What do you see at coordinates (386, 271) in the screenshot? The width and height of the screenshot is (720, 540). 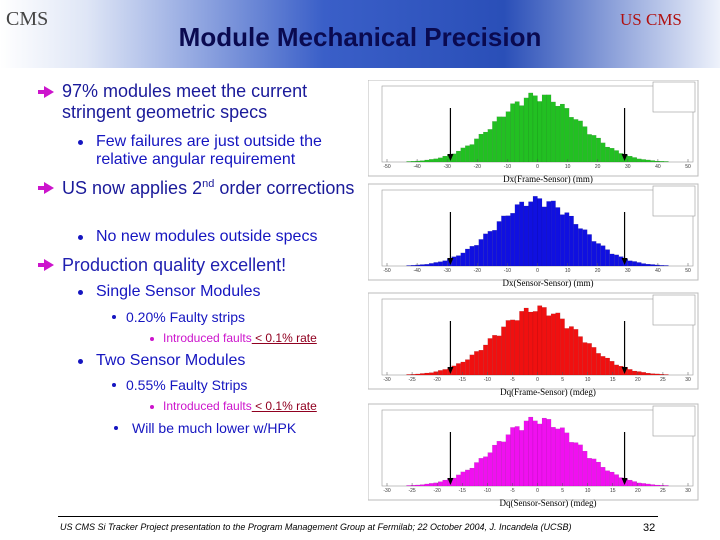 I see `x-tick-label: -50` at bounding box center [386, 271].